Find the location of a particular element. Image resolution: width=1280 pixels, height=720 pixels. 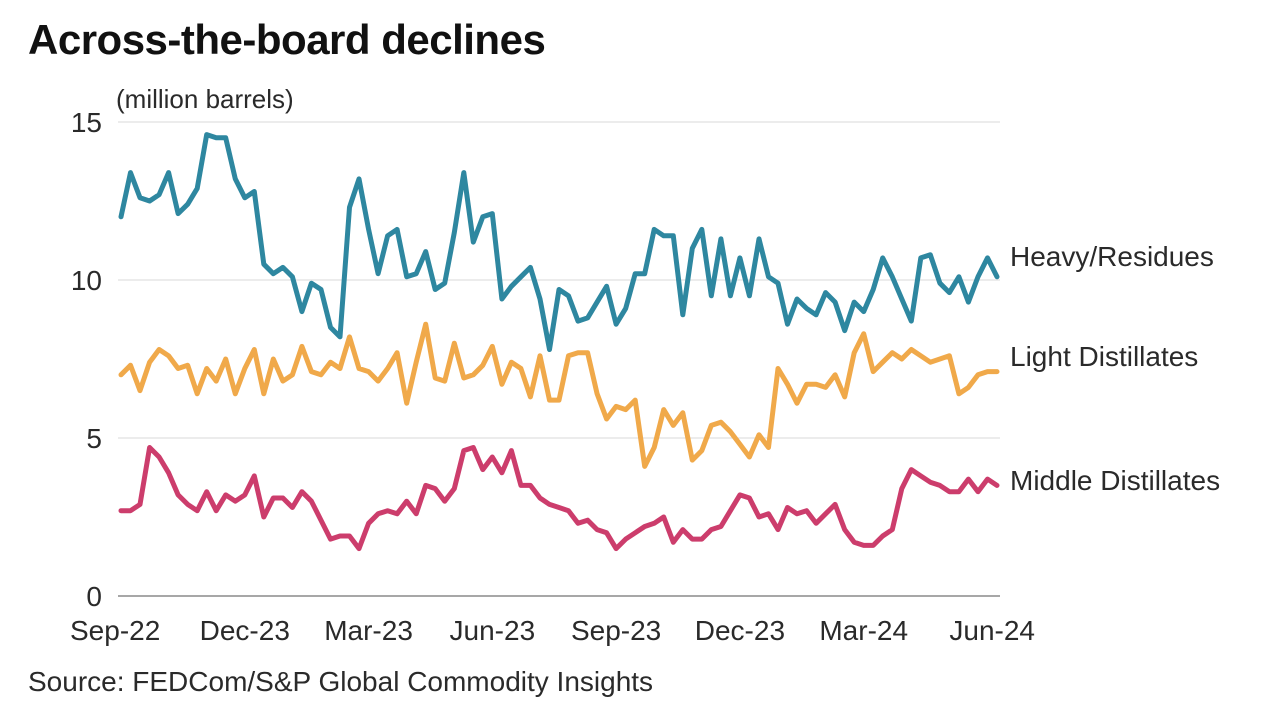

y-tick-label: 0 is located at coordinates (94, 596).